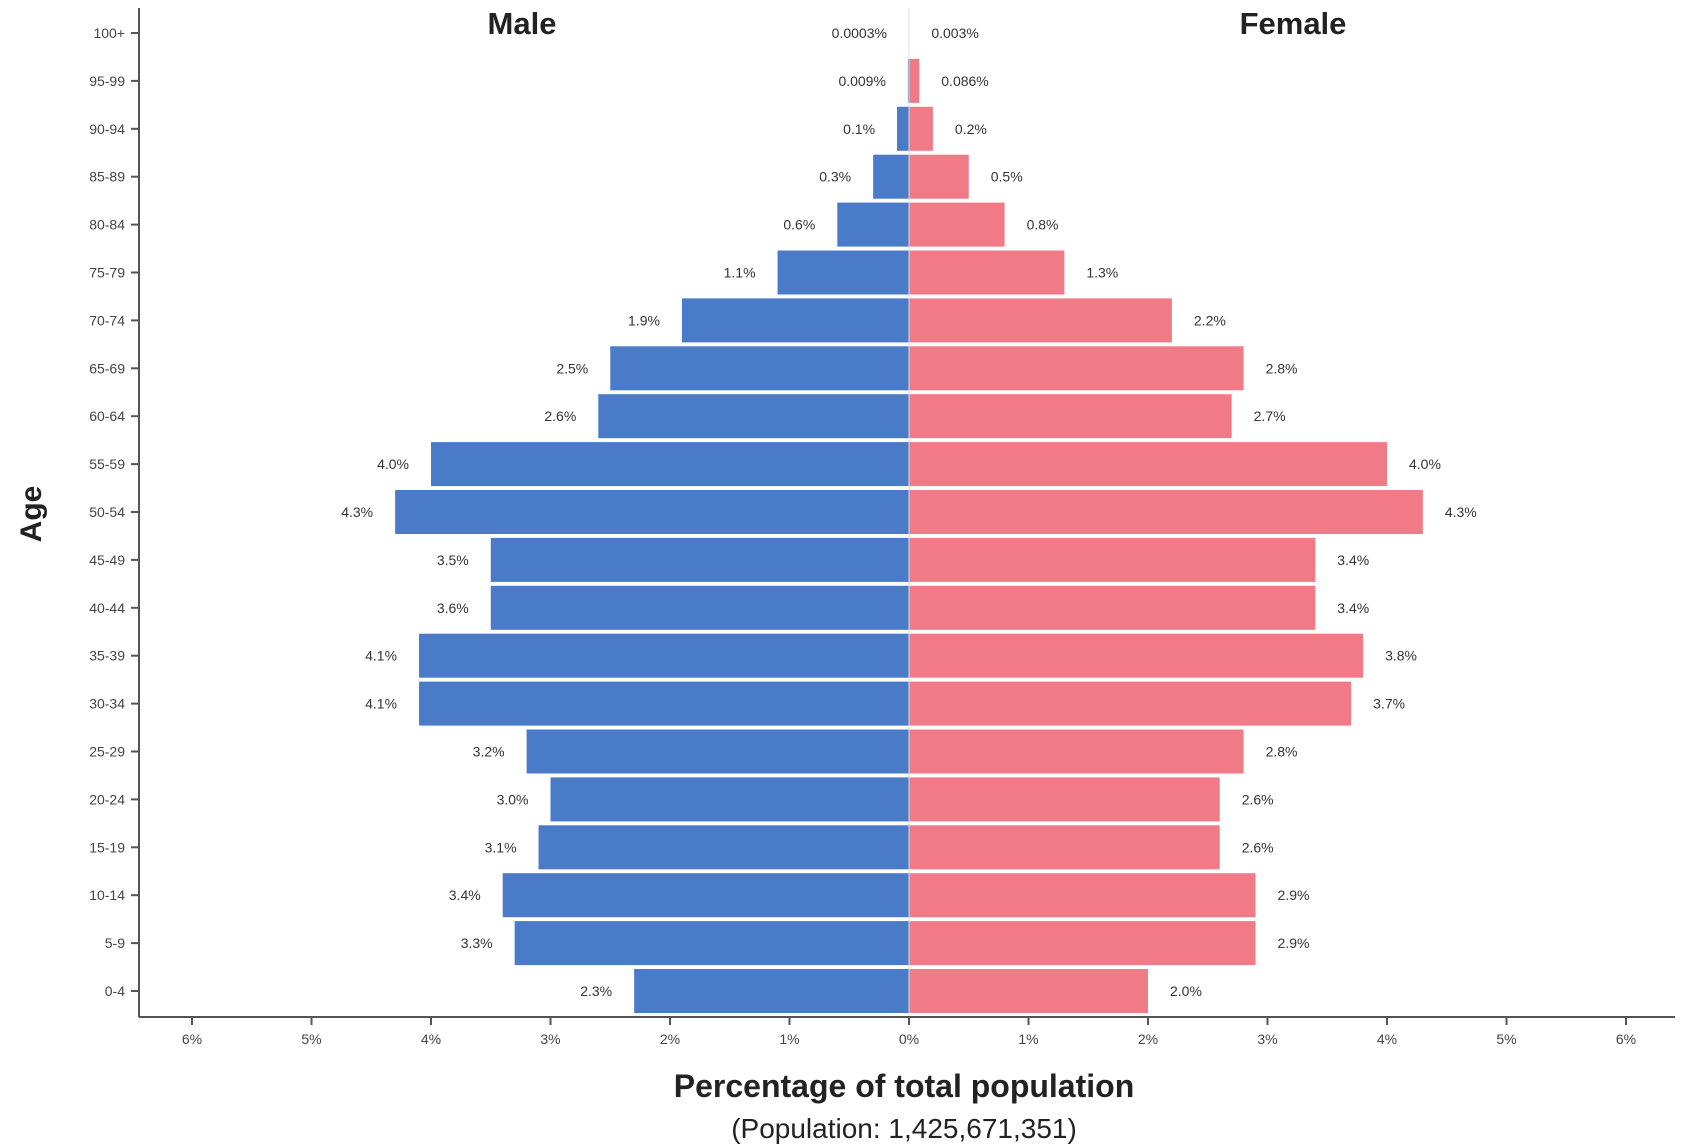  Describe the element at coordinates (1353, 560) in the screenshot. I see `data-label-female-45-49: 3.4%` at that location.